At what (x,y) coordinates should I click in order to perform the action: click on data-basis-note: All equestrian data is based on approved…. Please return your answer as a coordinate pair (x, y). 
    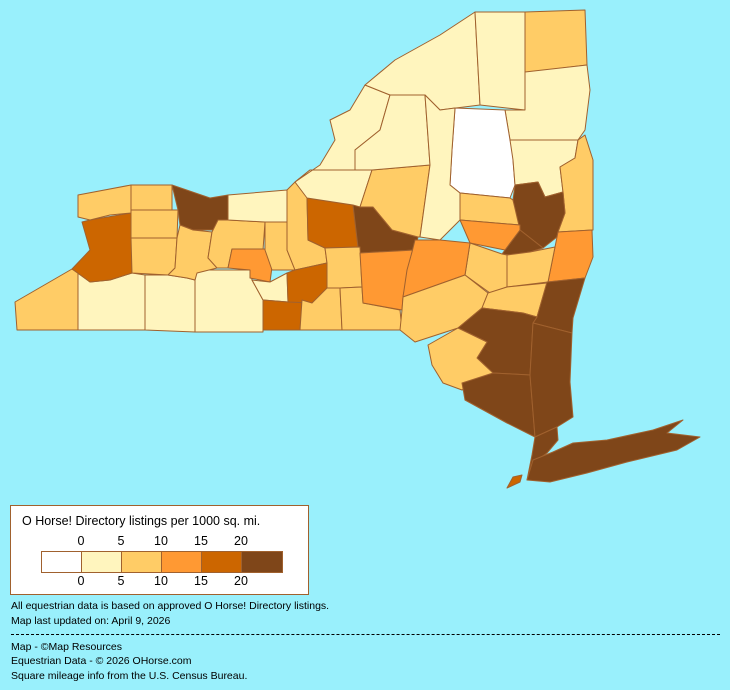
    Looking at the image, I should click on (170, 606).